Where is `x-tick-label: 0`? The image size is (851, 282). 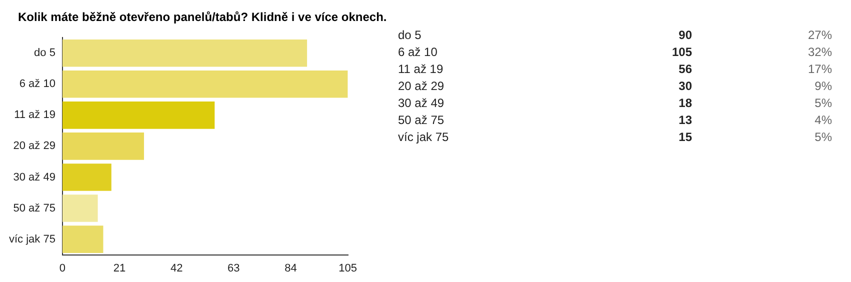 x-tick-label: 0 is located at coordinates (62, 268).